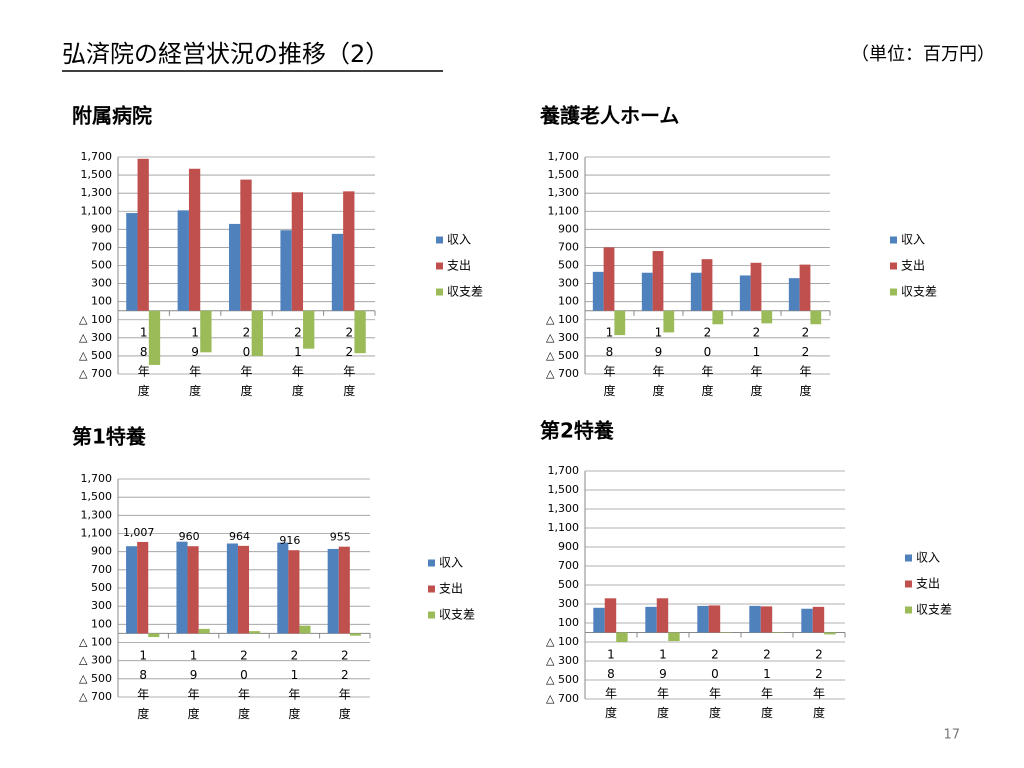 The width and height of the screenshot is (1024, 768). I want to click on chart-title: 養護老人ホーム, so click(609, 116).